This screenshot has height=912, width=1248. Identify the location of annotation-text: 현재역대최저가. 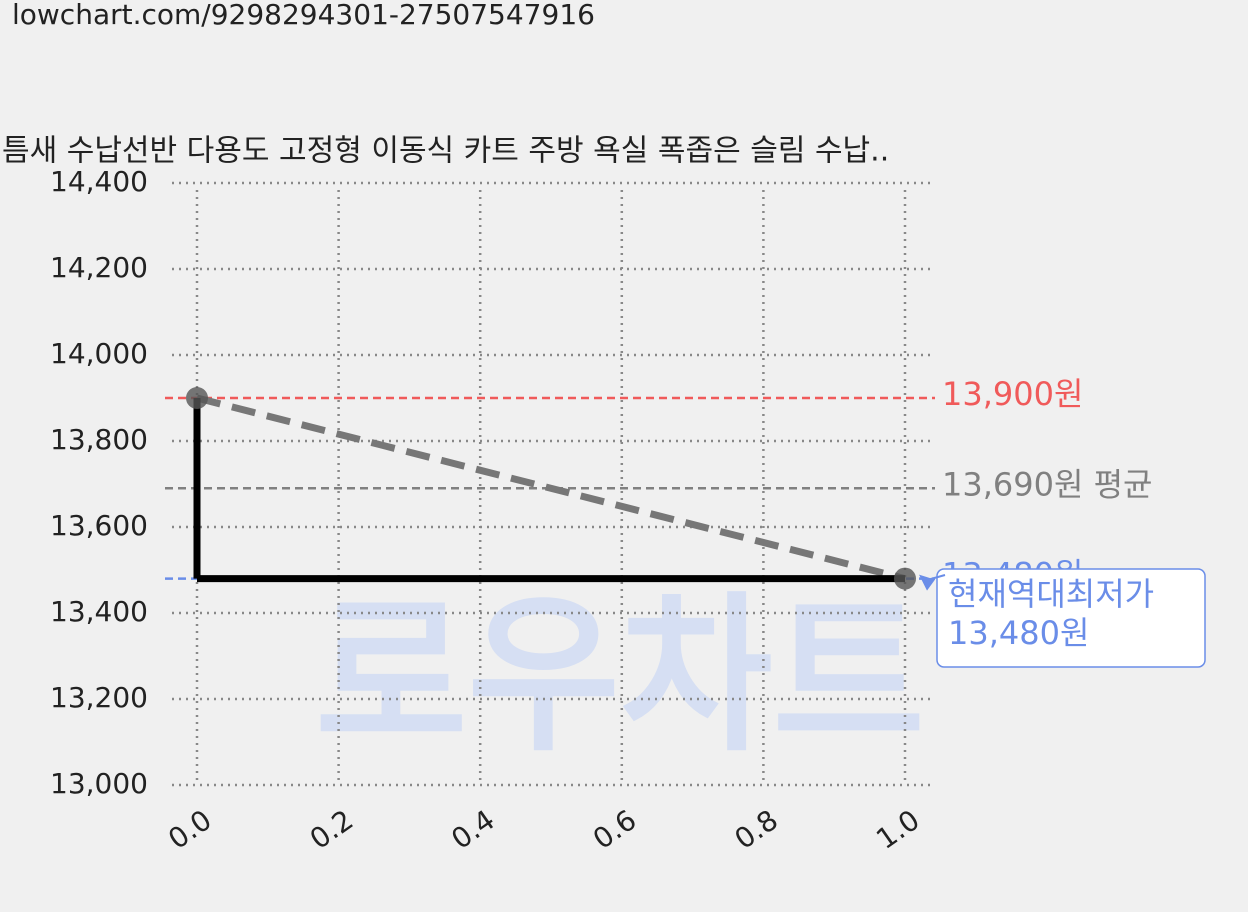
(1051, 594).